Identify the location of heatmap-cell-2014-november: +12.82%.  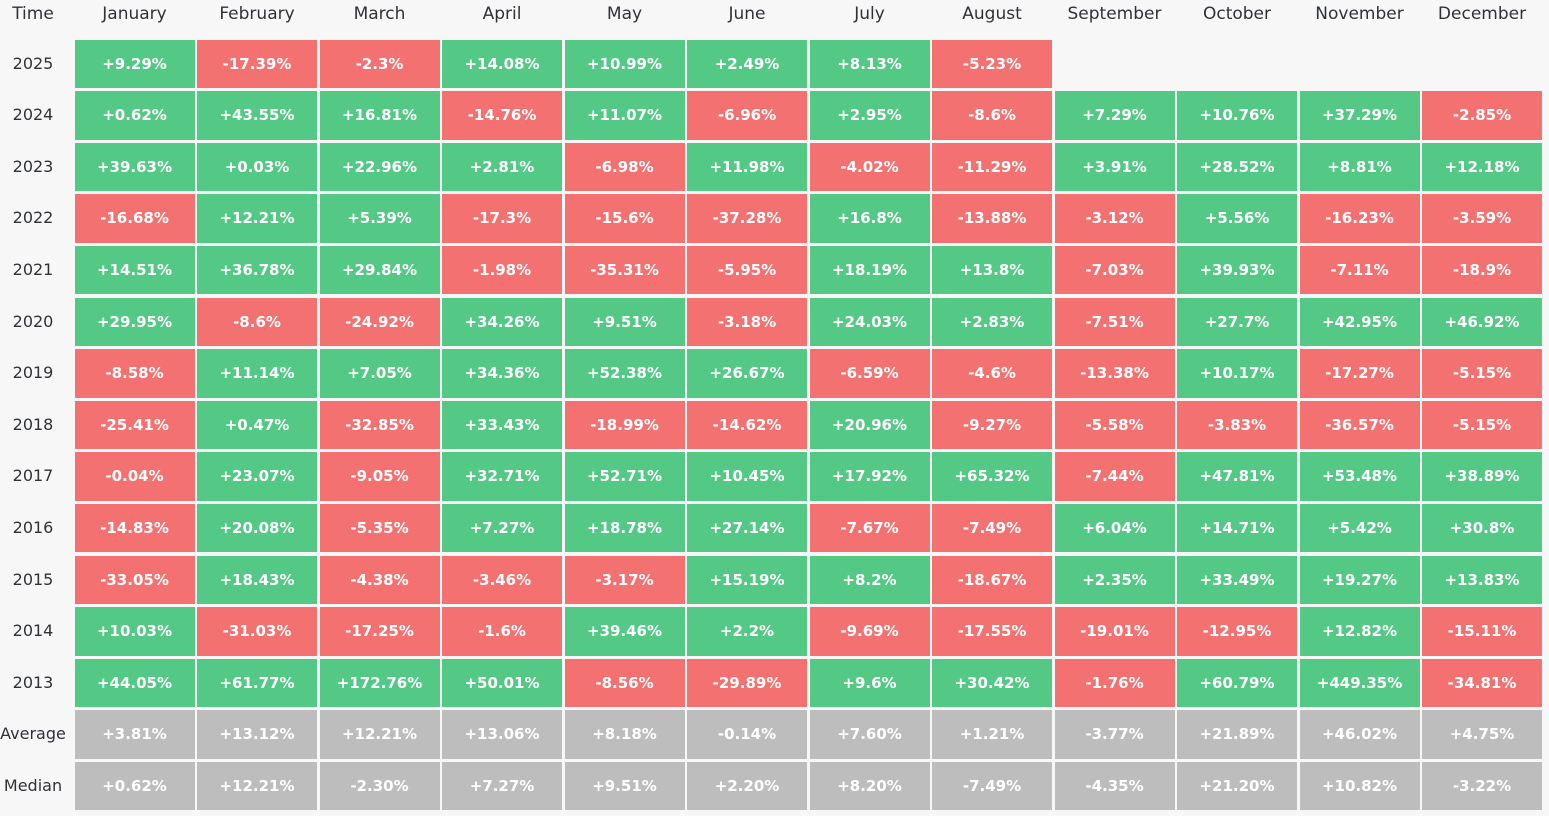
(1359, 631).